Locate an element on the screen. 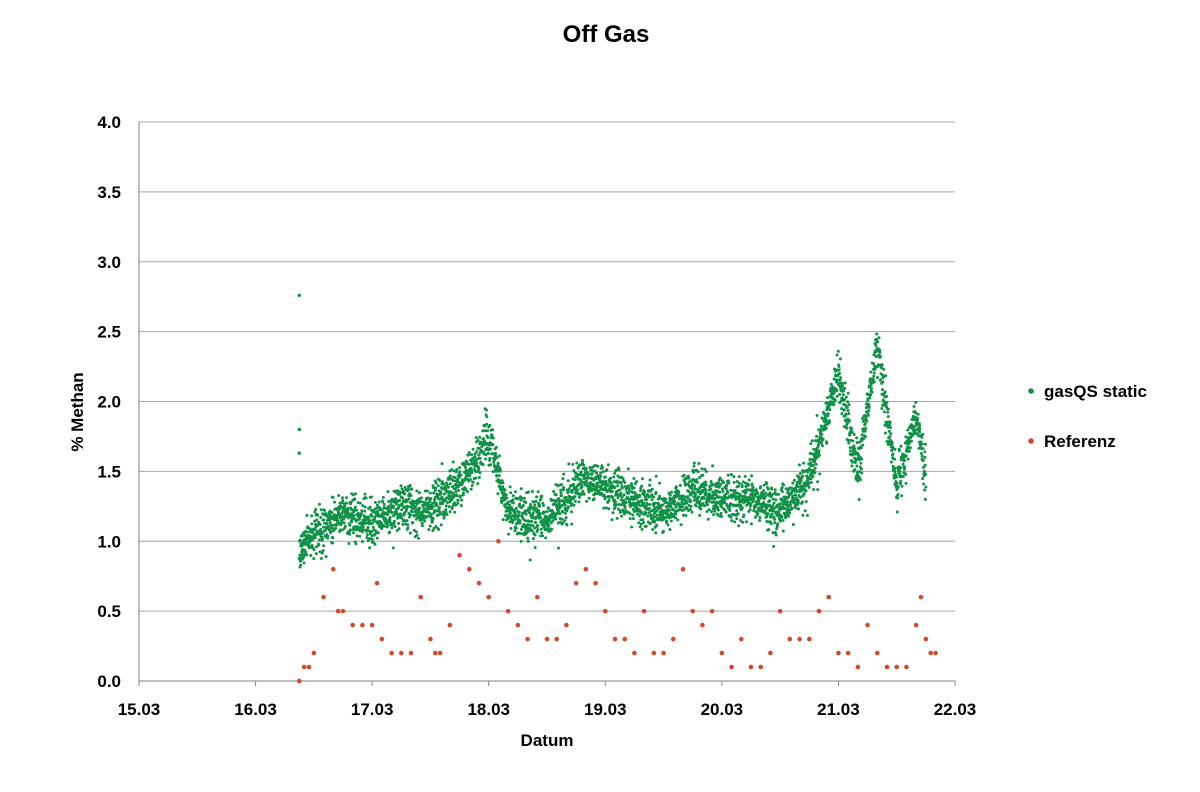 Image resolution: width=1200 pixels, height=792 pixels. x-tick-label: 16.03 is located at coordinates (255, 709).